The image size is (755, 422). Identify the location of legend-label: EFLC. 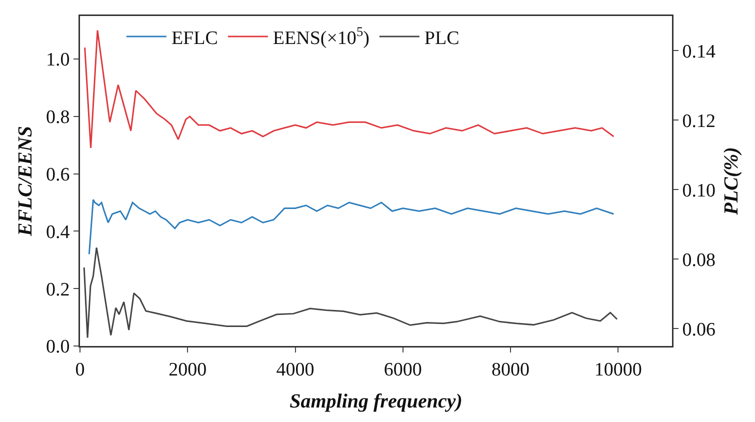
(194, 38).